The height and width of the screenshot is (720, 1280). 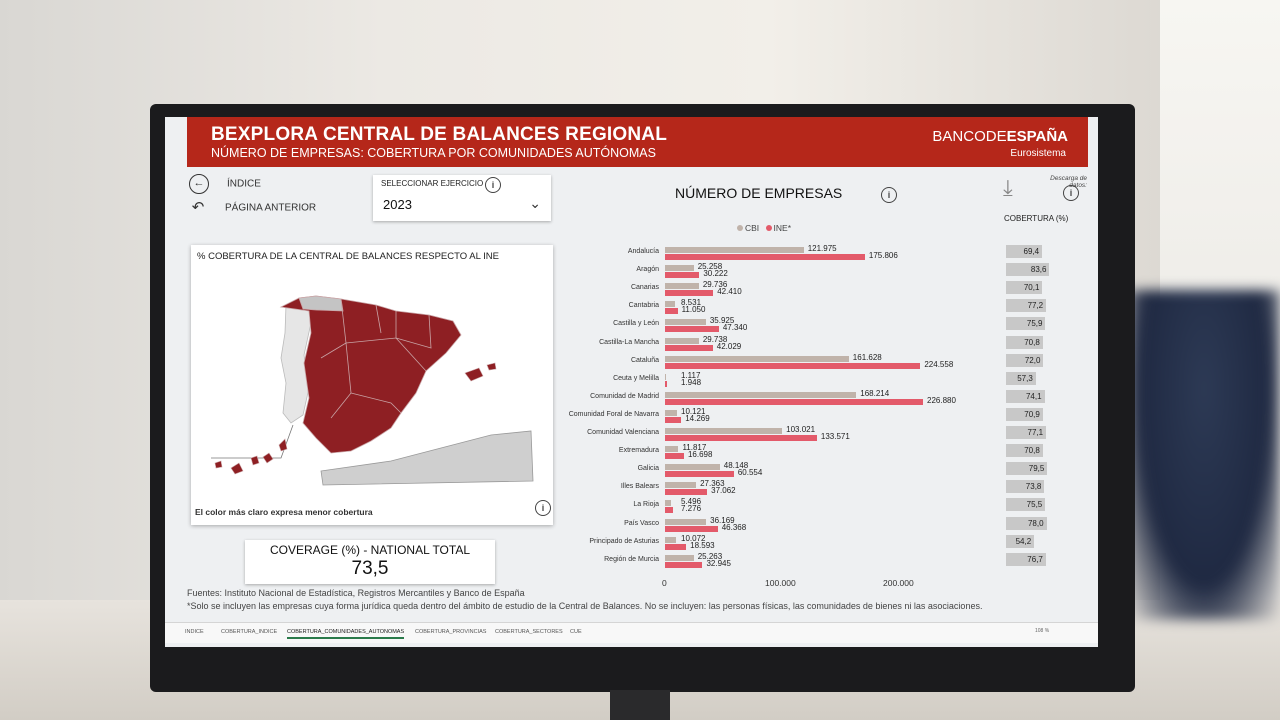 What do you see at coordinates (249, 632) in the screenshot?
I see `tab-cobertura-indice: COBERTURA_INDICE` at bounding box center [249, 632].